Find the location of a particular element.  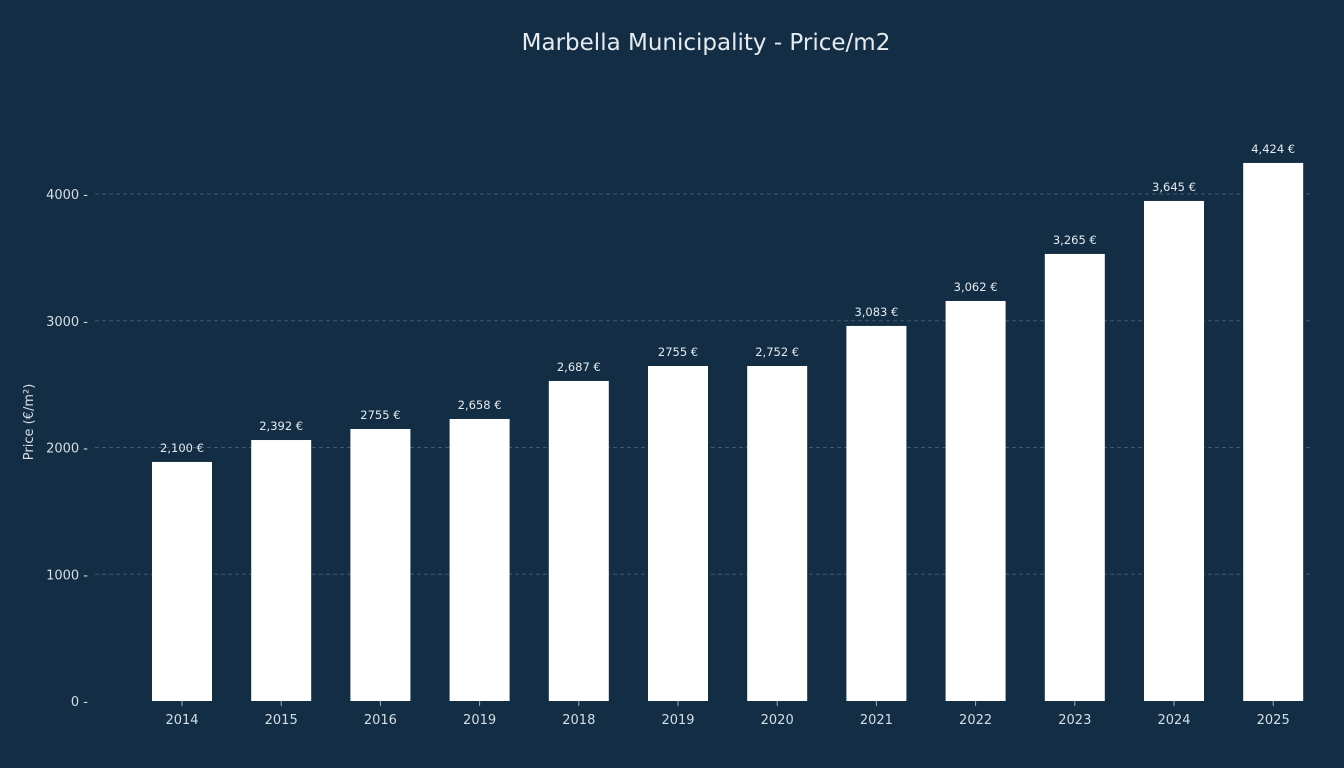

bar-2015 is located at coordinates (281, 570).